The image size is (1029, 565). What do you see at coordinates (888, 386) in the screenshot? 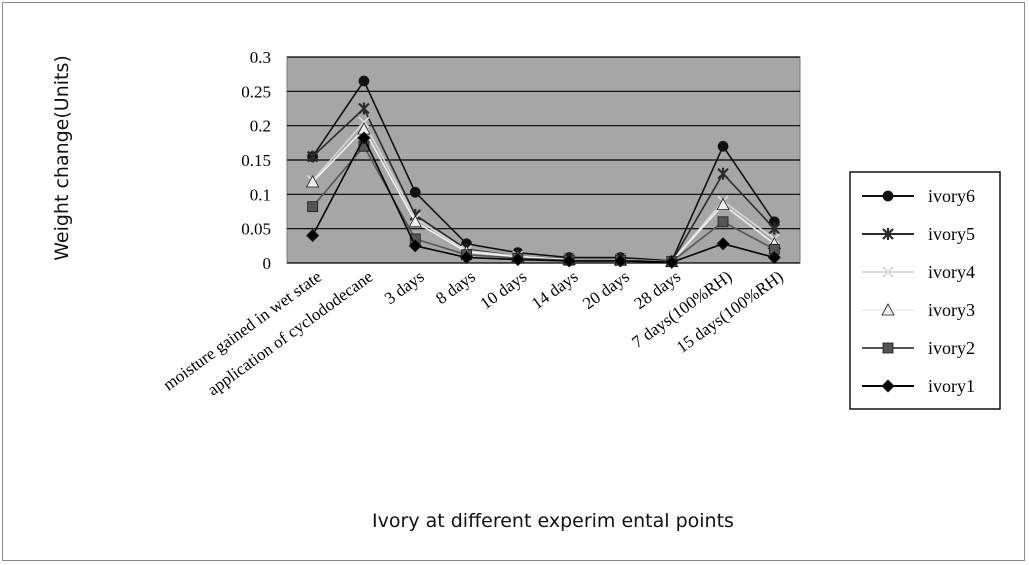
I see `legend-marker-ivory1` at bounding box center [888, 386].